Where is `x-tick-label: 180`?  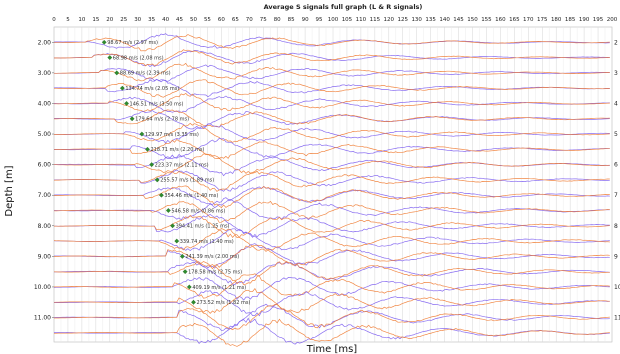 x-tick-label: 180 is located at coordinates (556, 20).